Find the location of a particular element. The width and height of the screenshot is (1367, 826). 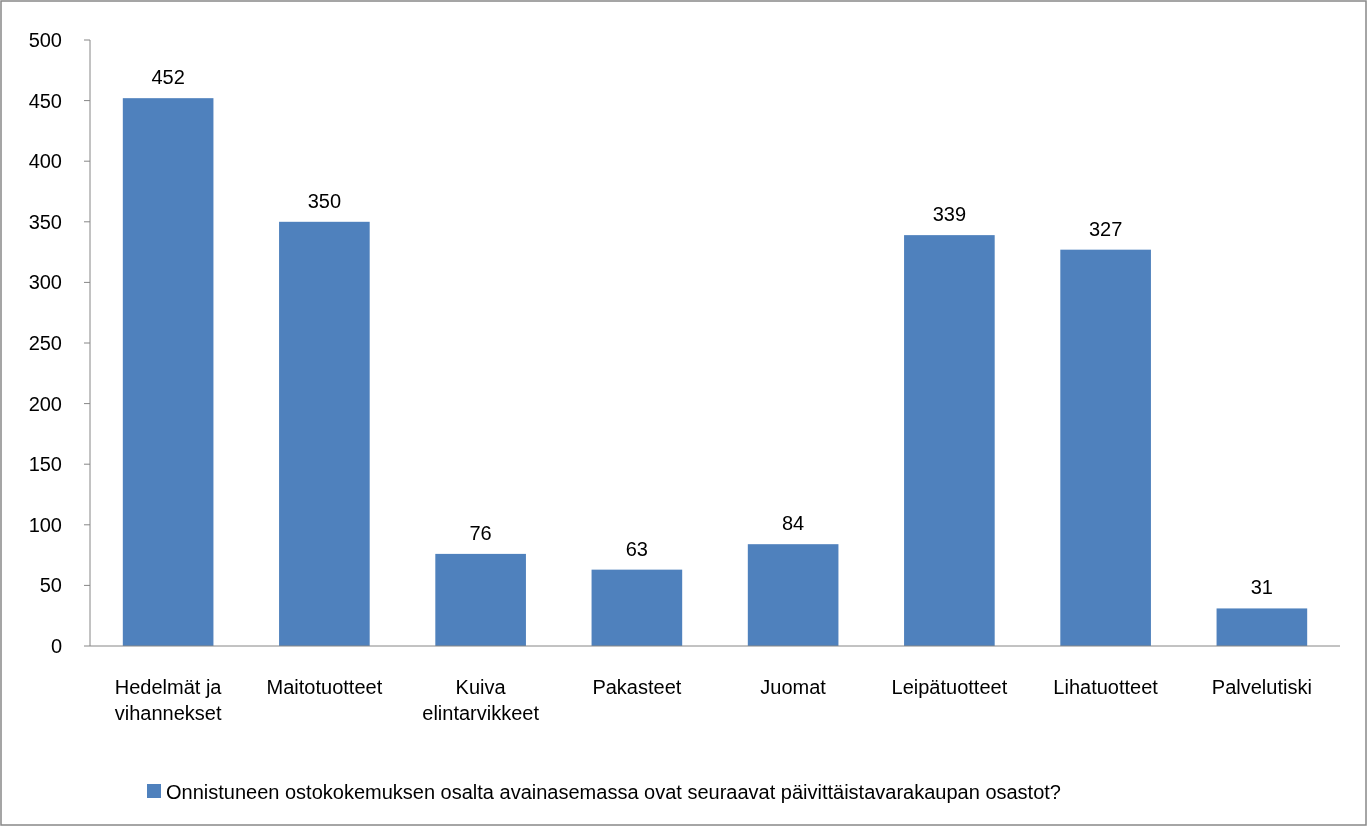

data-label: 350 is located at coordinates (324, 200).